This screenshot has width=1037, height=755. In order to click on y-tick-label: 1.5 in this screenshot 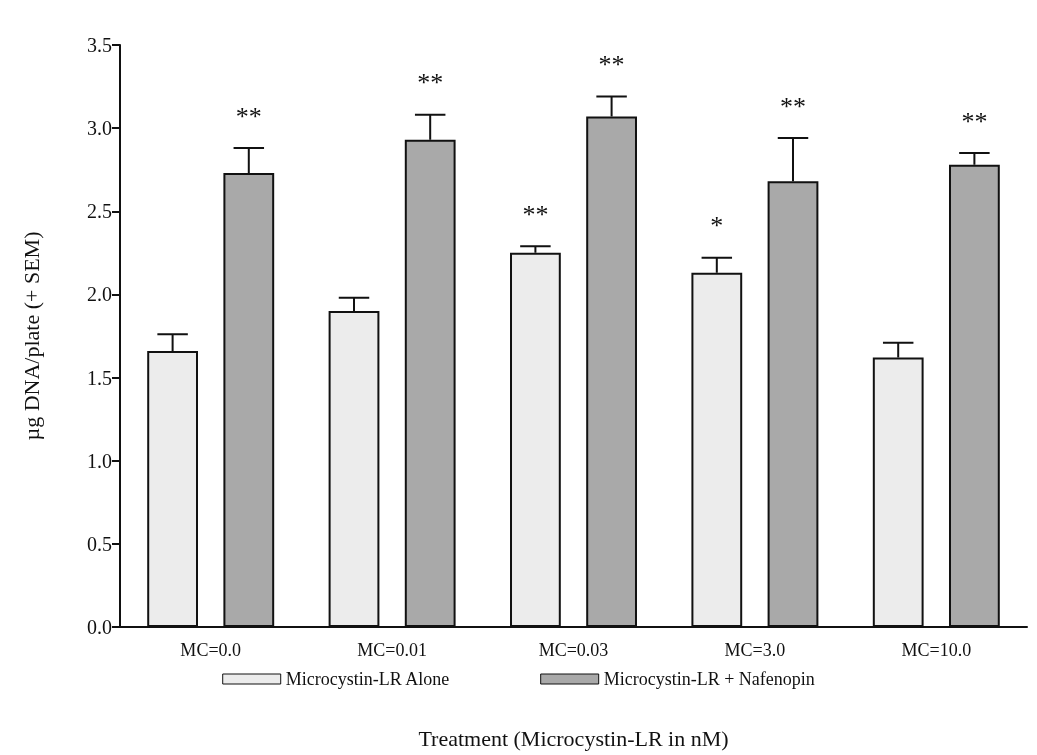, I will do `click(99, 377)`.